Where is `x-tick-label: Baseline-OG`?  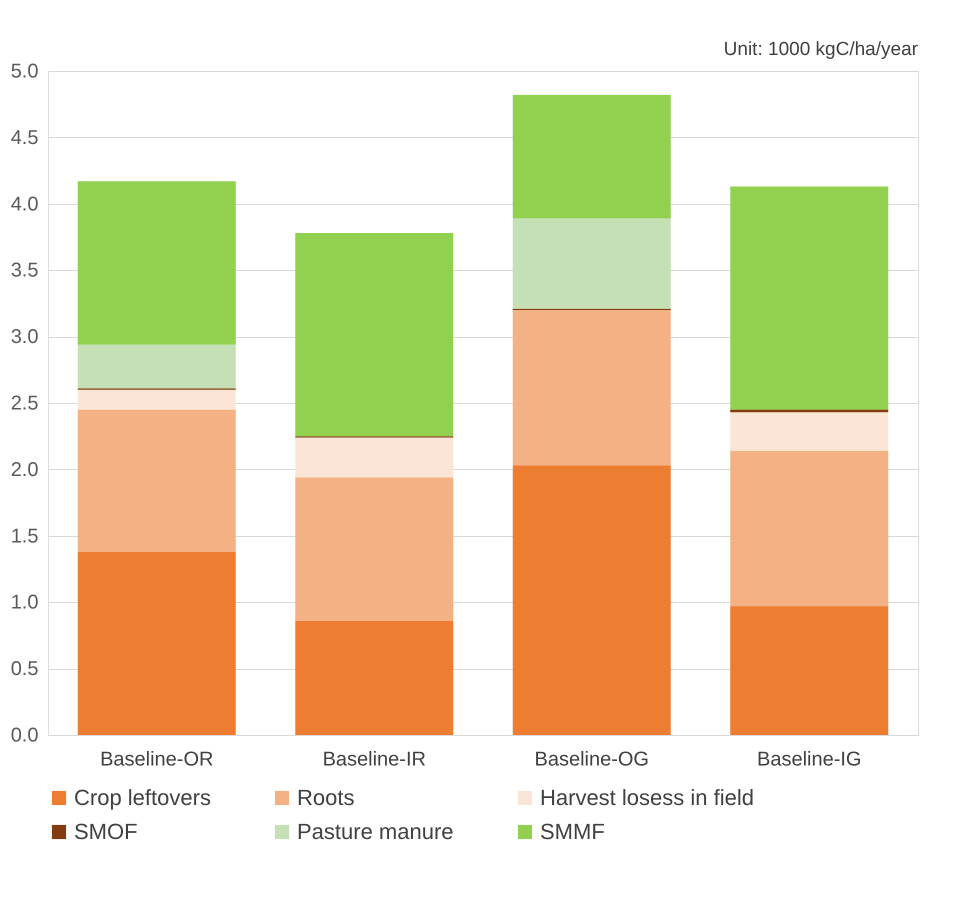
x-tick-label: Baseline-OG is located at coordinates (591, 759).